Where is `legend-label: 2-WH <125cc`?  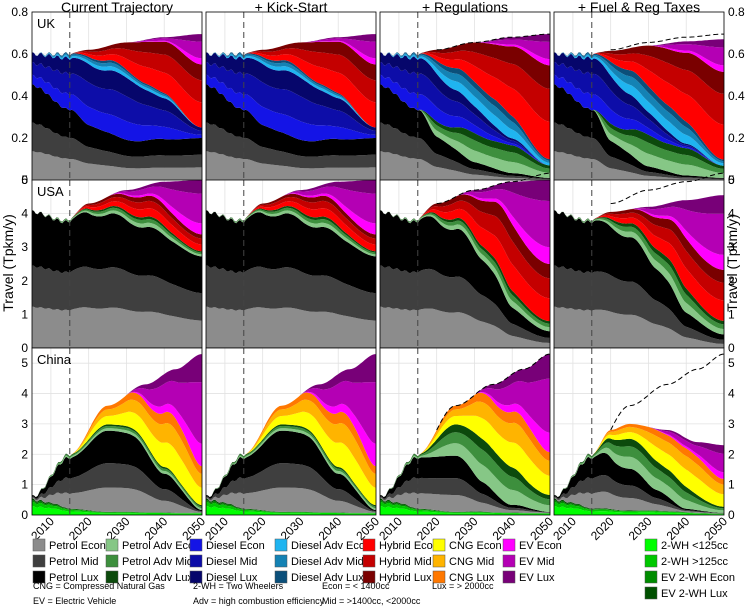 legend-label: 2-WH <125cc is located at coordinates (694, 546).